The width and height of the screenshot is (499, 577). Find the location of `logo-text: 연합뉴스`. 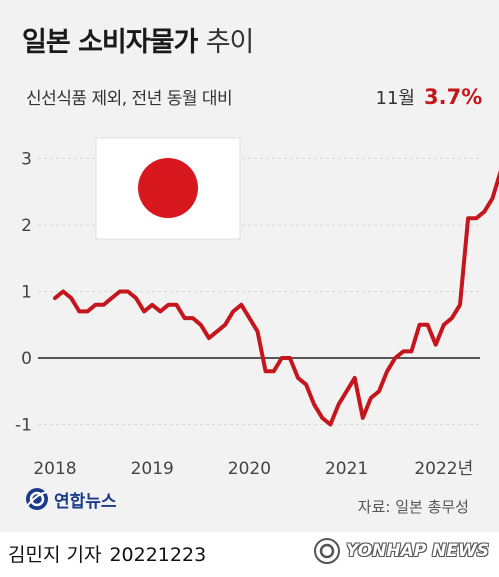

logo-text: 연합뉴스 is located at coordinates (85, 501).